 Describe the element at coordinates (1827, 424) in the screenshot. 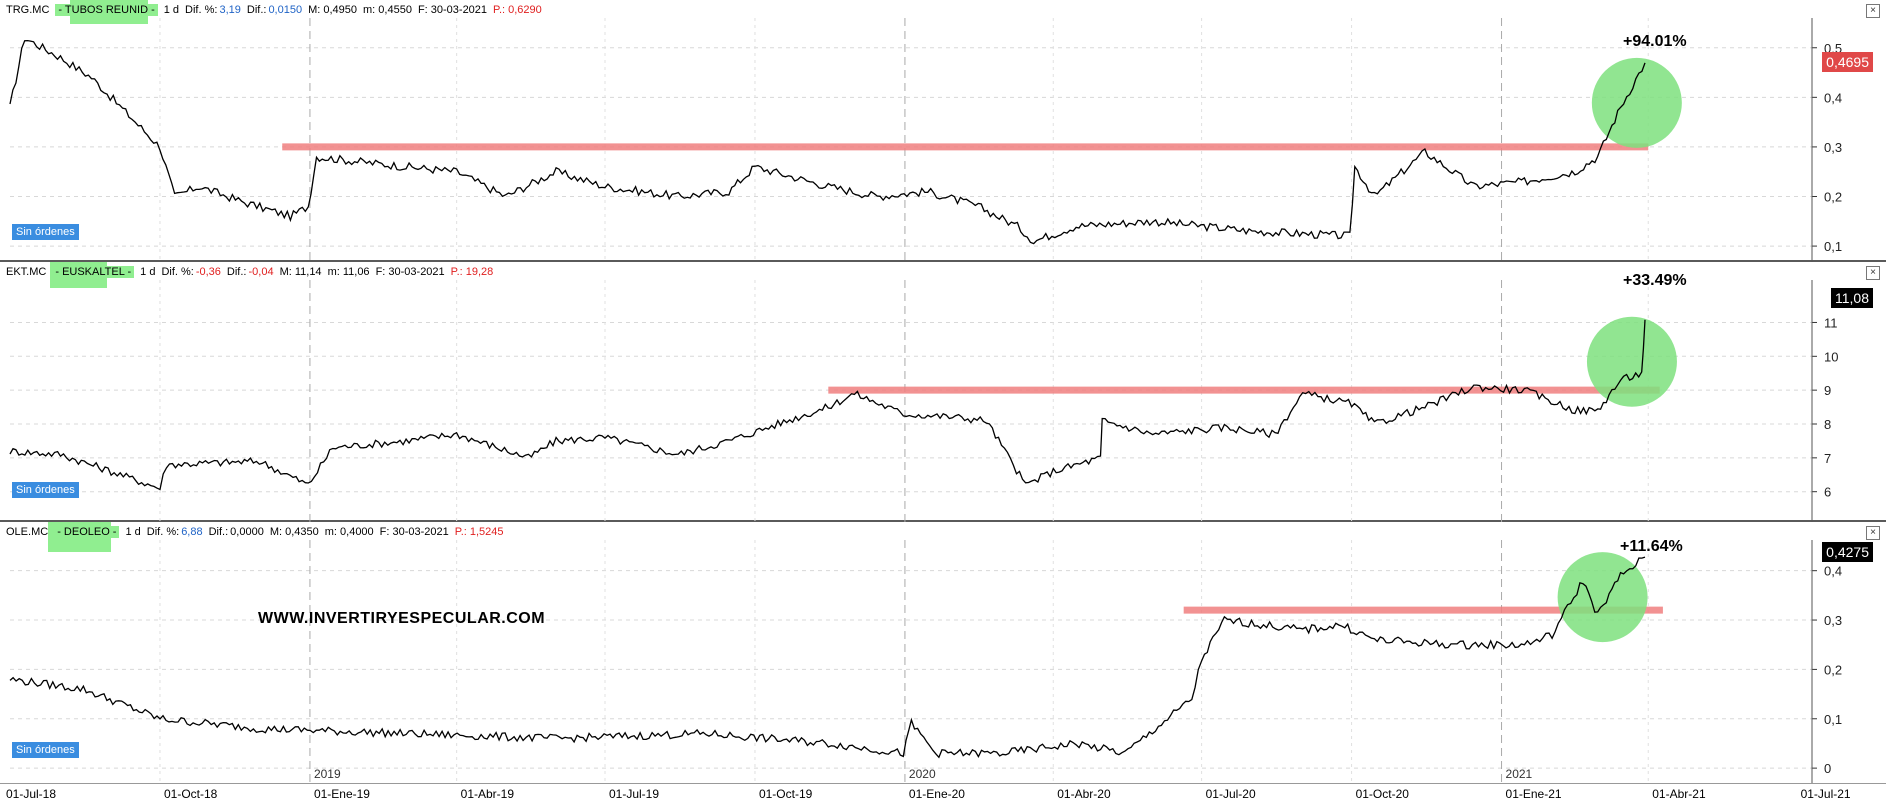

I see `y-tick-label: 8` at that location.